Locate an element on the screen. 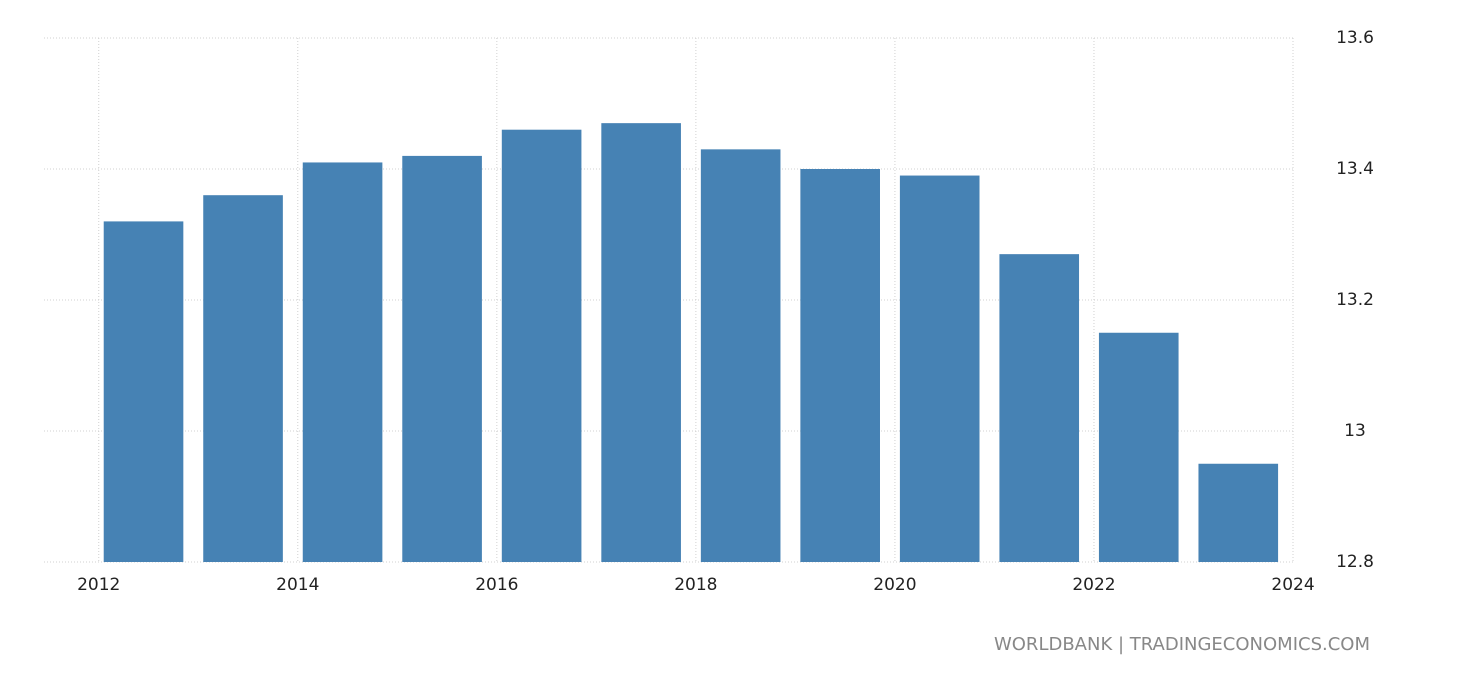  x-tick-label: 2016 is located at coordinates (496, 585).